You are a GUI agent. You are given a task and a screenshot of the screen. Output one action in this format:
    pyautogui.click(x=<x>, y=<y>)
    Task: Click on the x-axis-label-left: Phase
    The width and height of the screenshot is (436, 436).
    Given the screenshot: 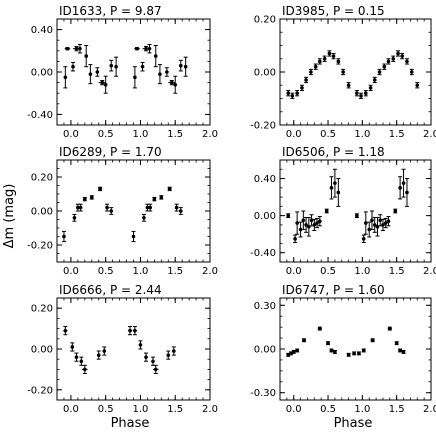 What is the action you would take?
    pyautogui.click(x=130, y=423)
    